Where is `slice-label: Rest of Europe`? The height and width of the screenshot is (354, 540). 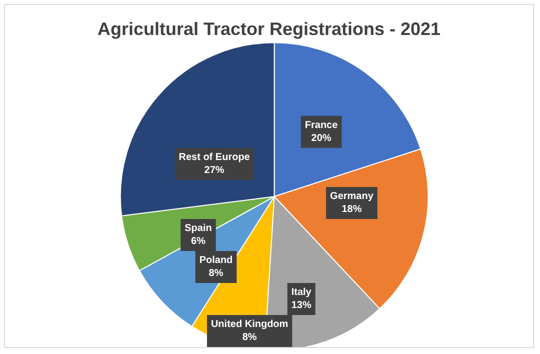 slice-label: Rest of Europe is located at coordinates (214, 157).